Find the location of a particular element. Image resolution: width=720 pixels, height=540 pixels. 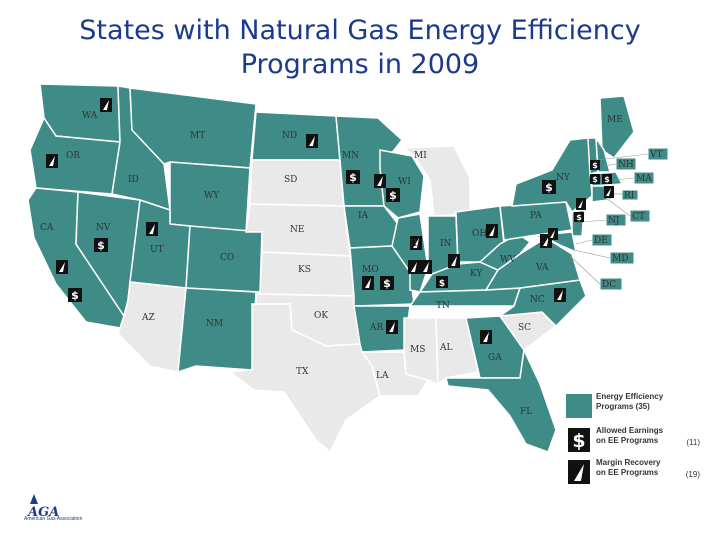

legend-teal-swatch is located at coordinates (579, 406).